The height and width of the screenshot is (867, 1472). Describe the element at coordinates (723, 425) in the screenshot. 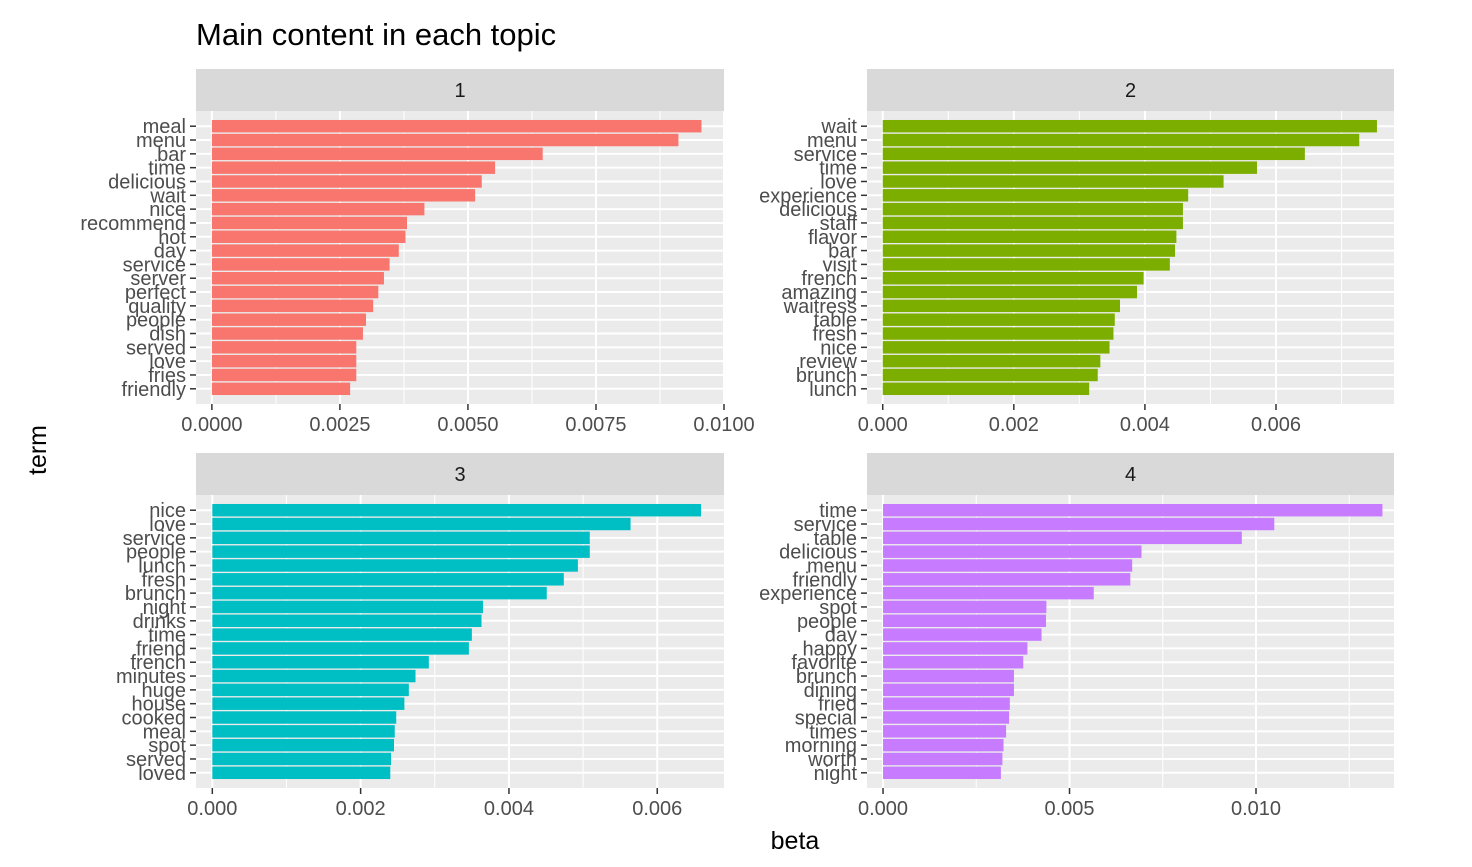

I see `x-tick-label: 0.0100` at that location.